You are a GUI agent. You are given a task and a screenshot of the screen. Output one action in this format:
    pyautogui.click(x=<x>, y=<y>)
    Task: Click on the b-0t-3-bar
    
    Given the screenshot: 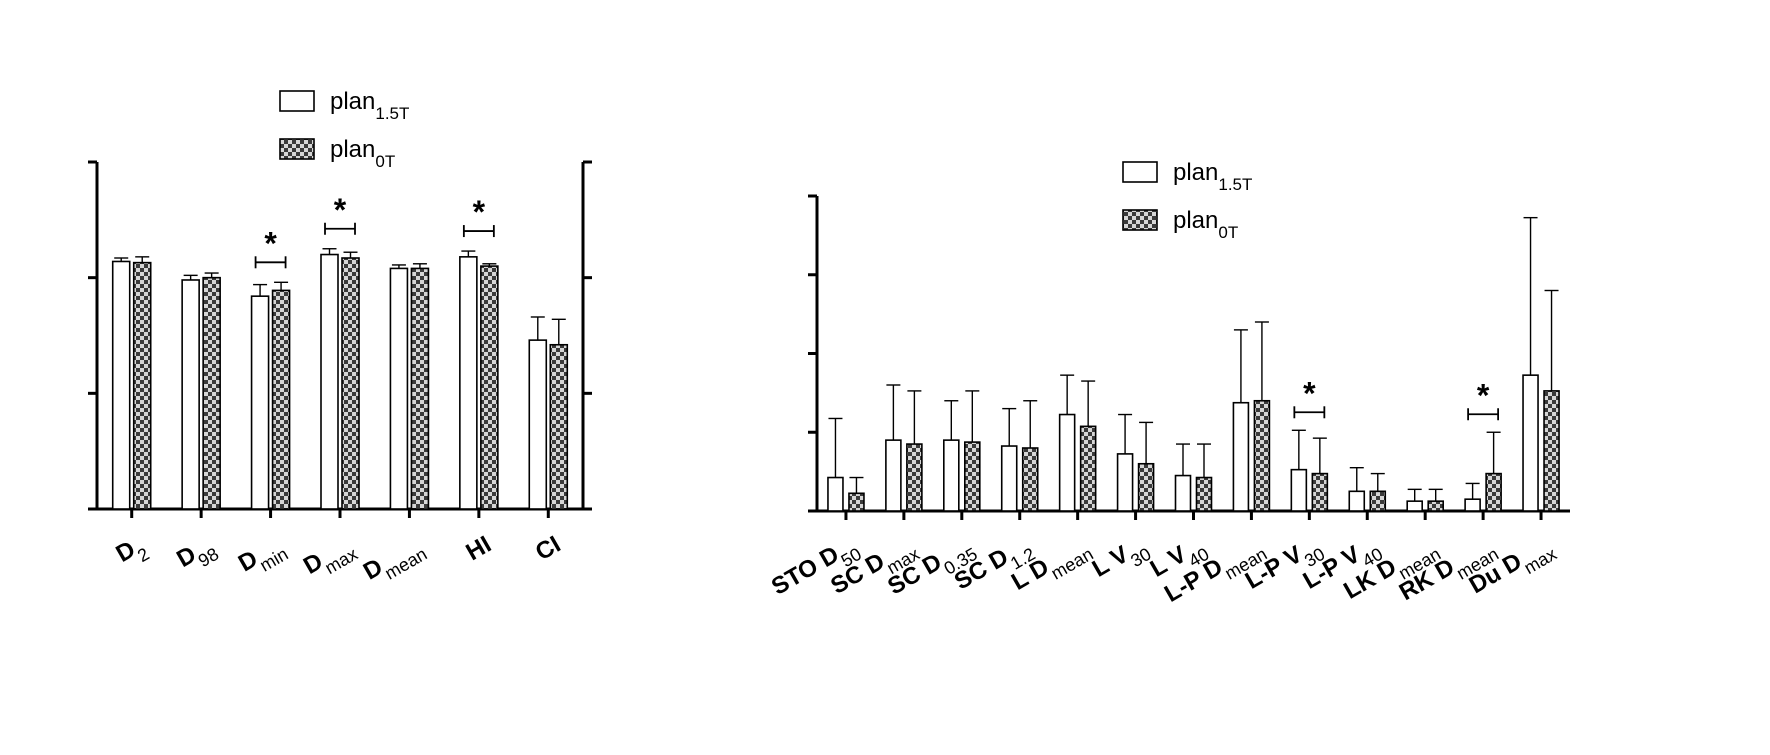 What is the action you would take?
    pyautogui.click(x=1030, y=479)
    